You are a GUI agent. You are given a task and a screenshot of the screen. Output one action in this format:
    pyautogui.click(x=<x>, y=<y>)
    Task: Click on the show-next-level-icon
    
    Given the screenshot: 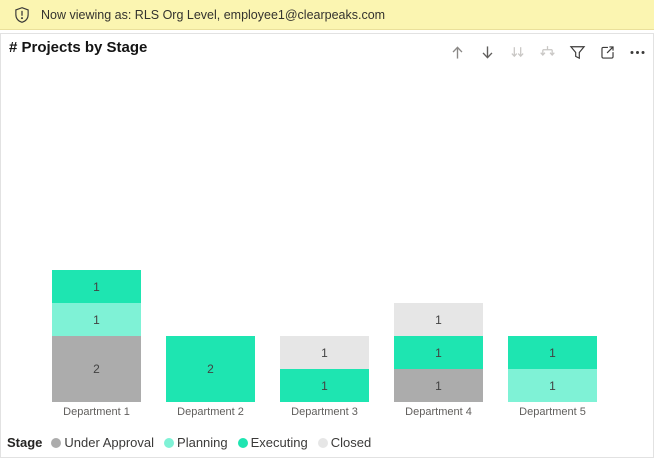 What is the action you would take?
    pyautogui.click(x=517, y=52)
    